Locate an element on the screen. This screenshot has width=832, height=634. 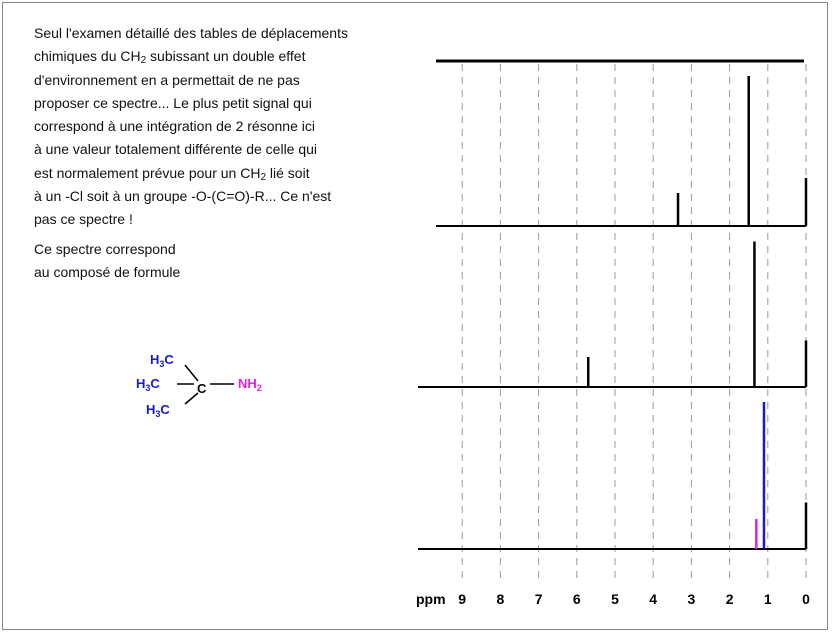
methyl-left-label: H3C is located at coordinates (148, 384).